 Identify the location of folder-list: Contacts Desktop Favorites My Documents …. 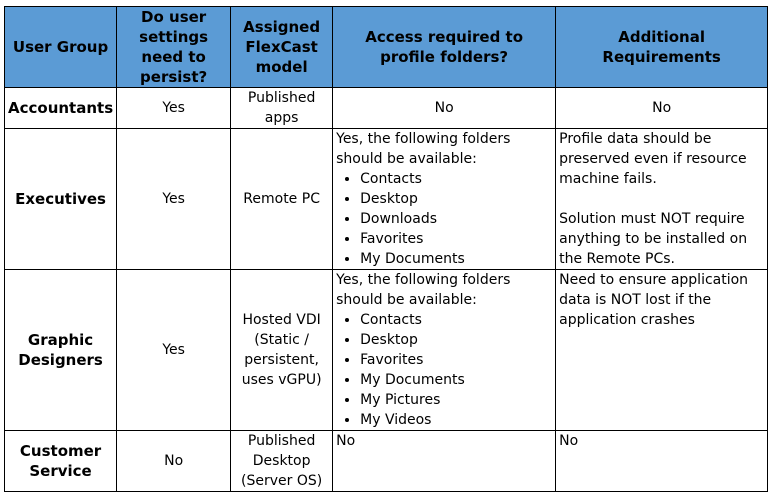
(444, 370).